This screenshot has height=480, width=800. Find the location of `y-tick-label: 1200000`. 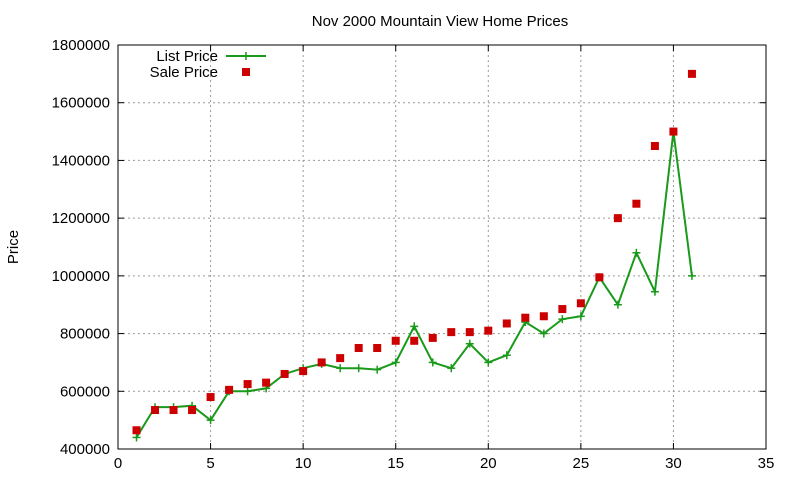

y-tick-label: 1200000 is located at coordinates (81, 218).